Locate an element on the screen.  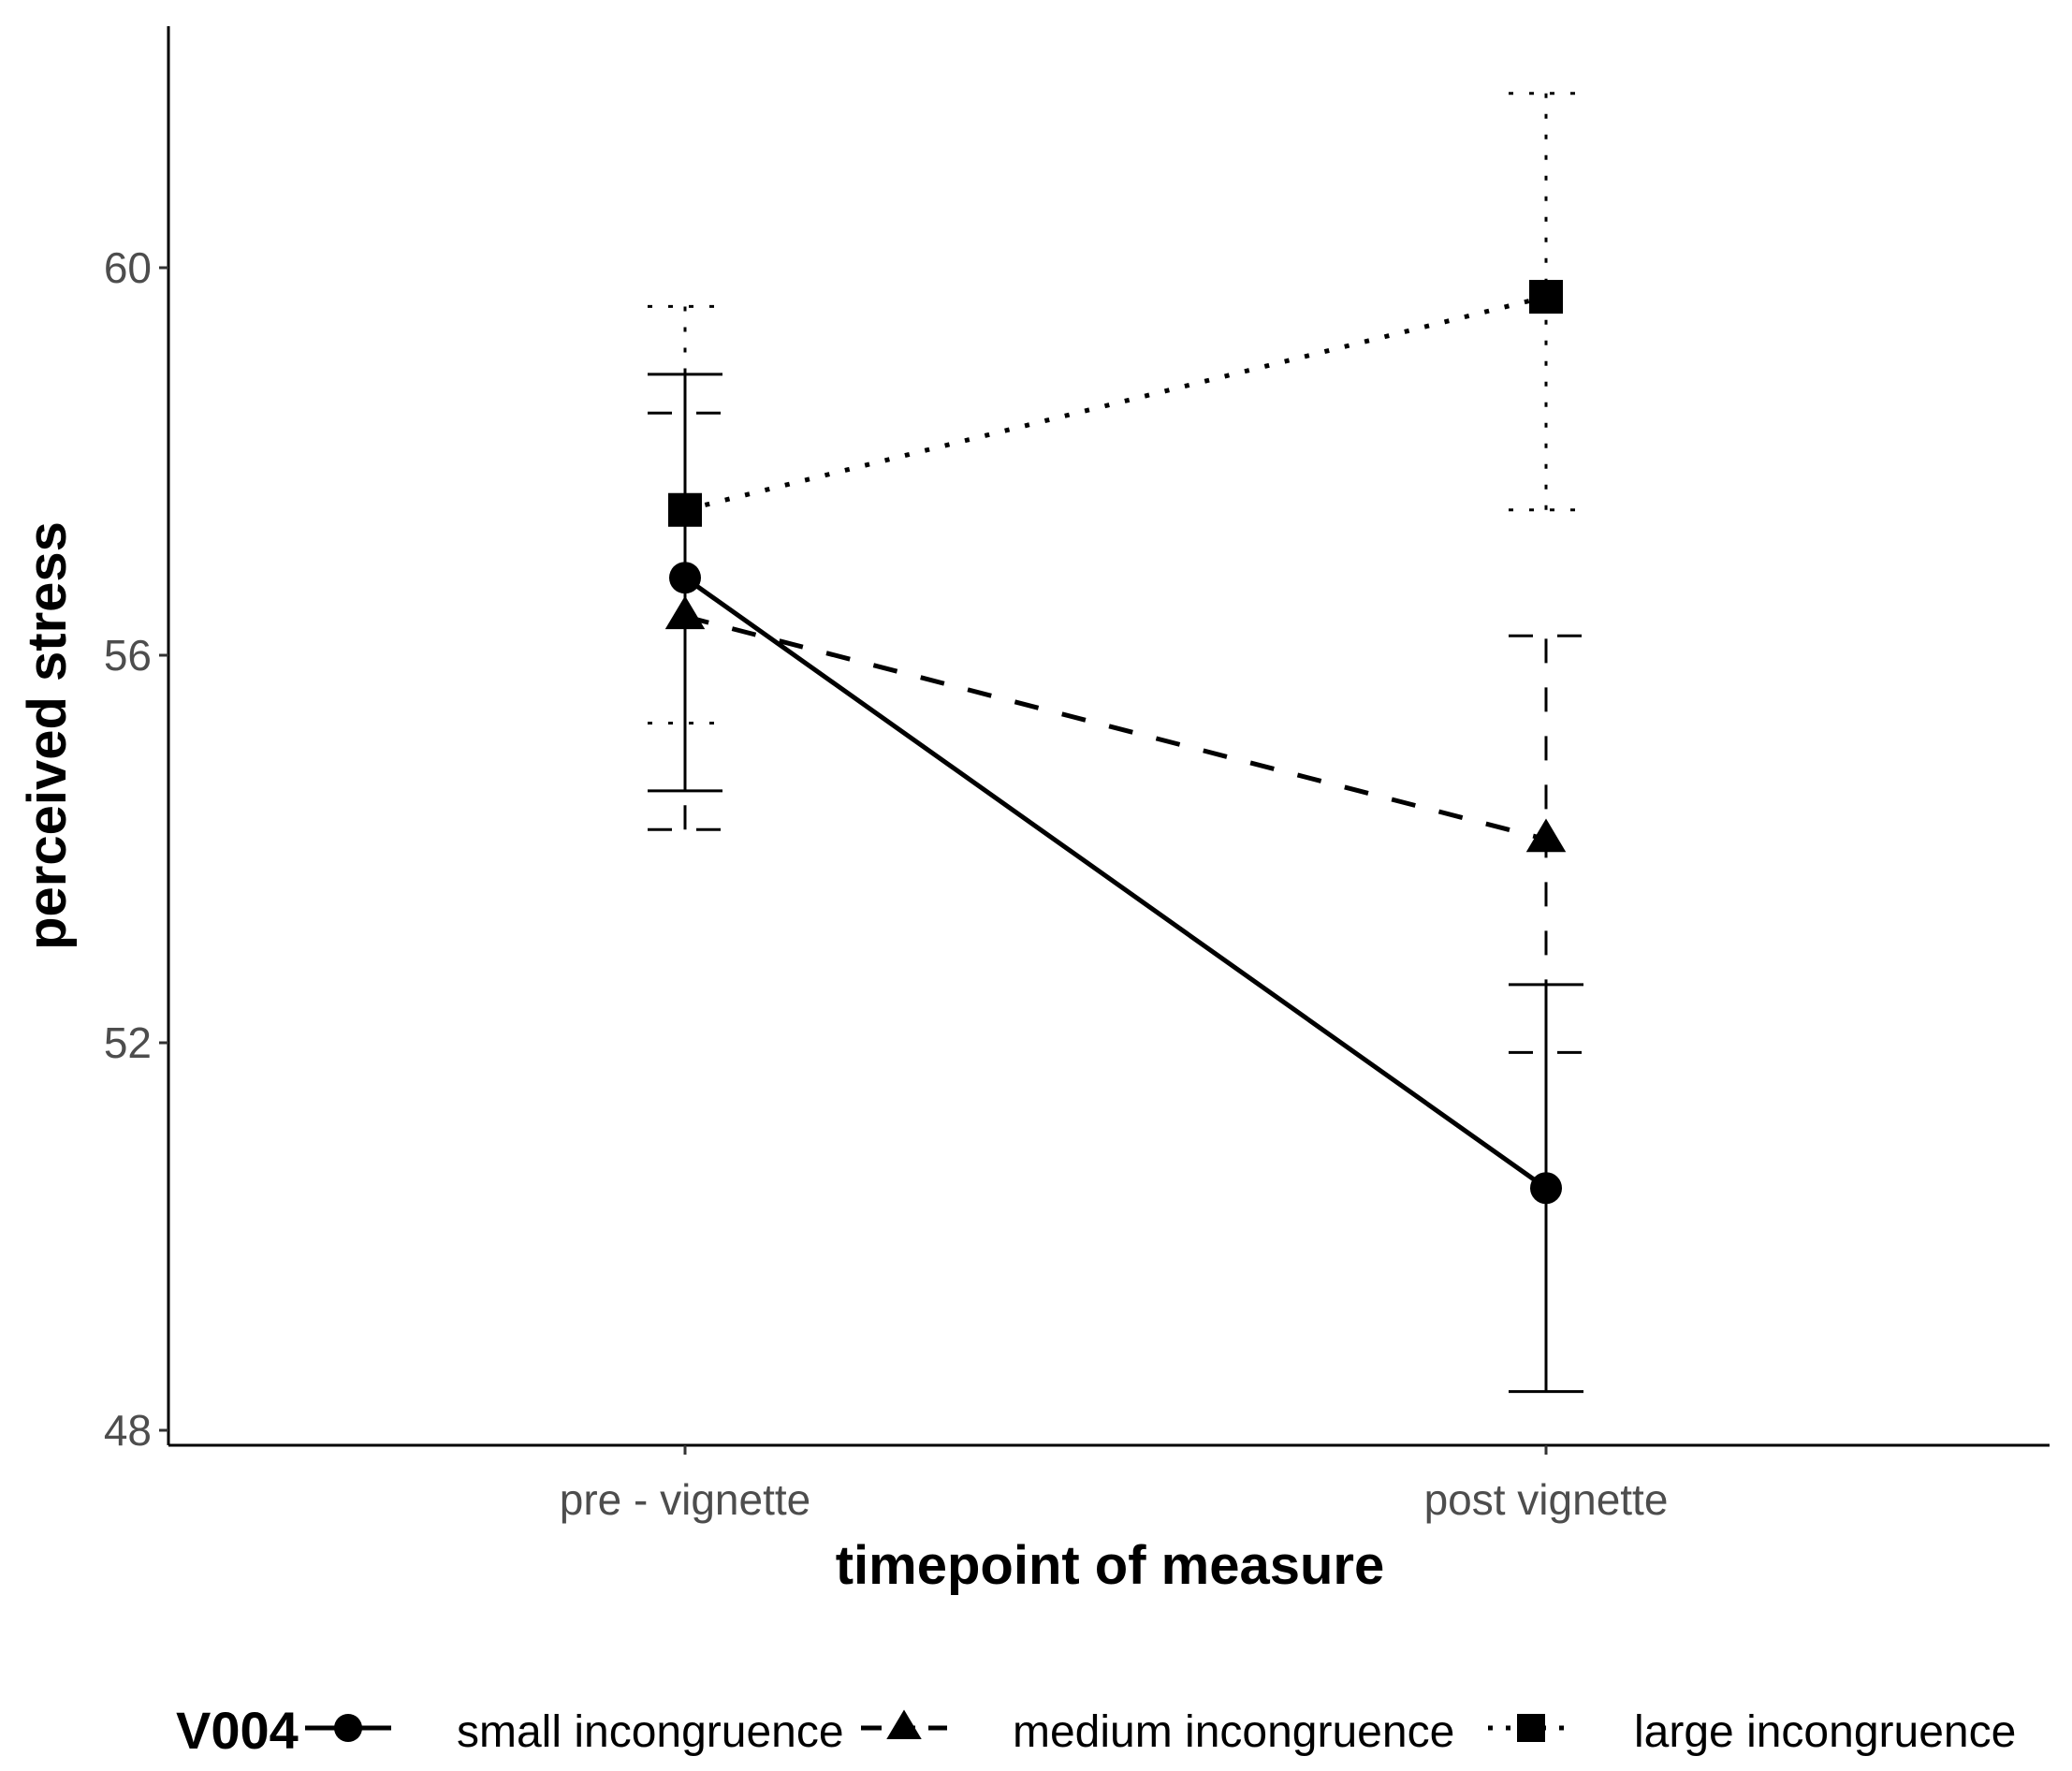
legend-key-marker-square is located at coordinates (1531, 1728).